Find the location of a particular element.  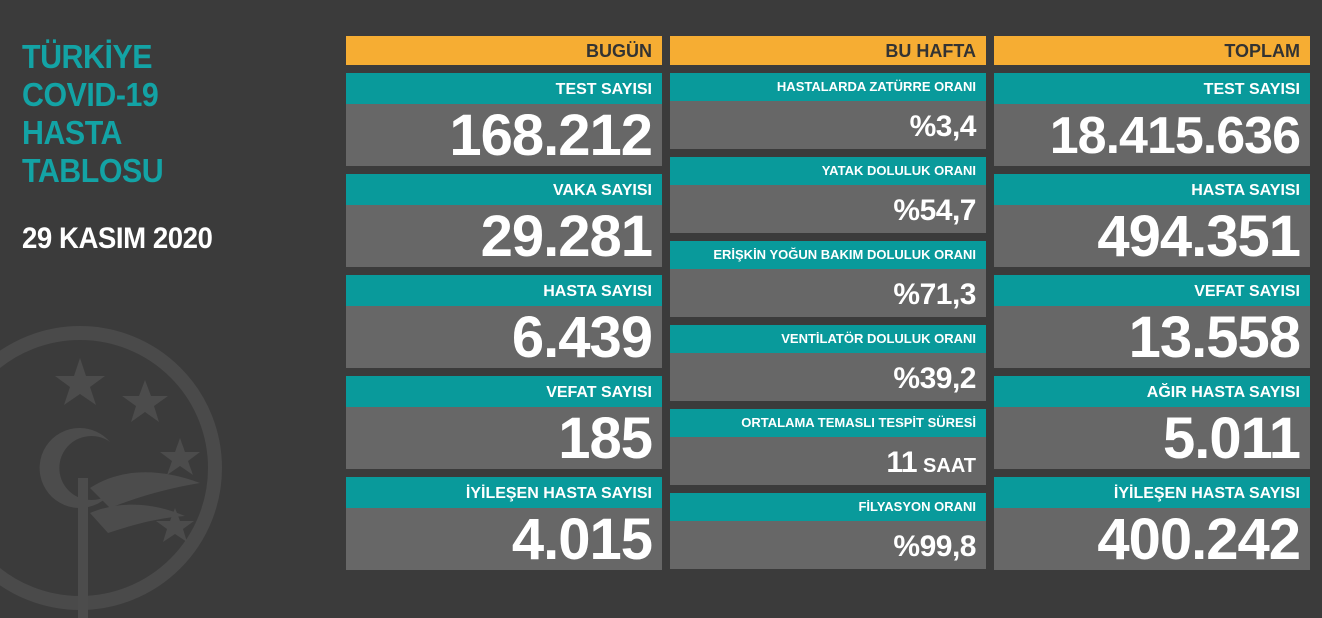

title-line-4: TABLOSU is located at coordinates (93, 170).